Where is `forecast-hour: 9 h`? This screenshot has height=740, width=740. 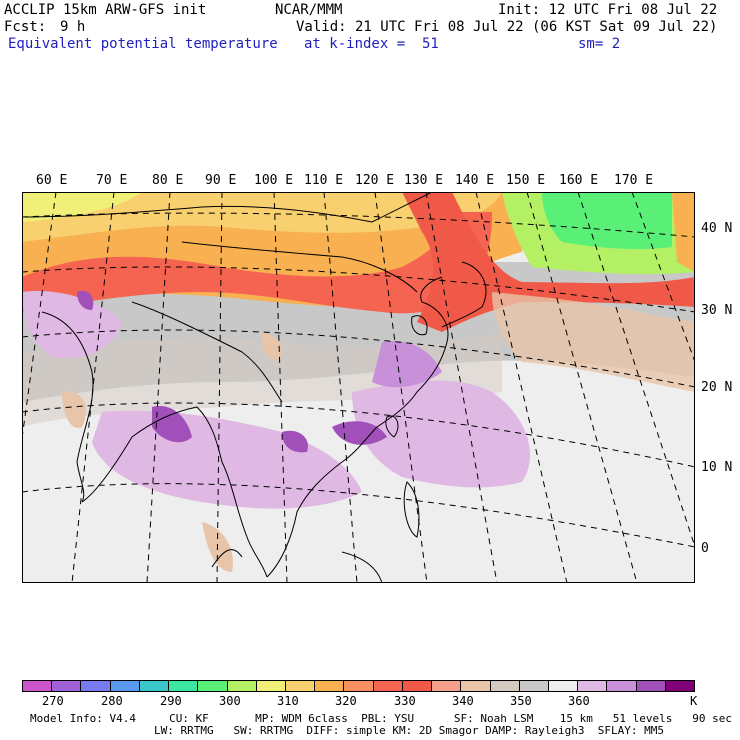
forecast-hour: 9 h is located at coordinates (73, 27).